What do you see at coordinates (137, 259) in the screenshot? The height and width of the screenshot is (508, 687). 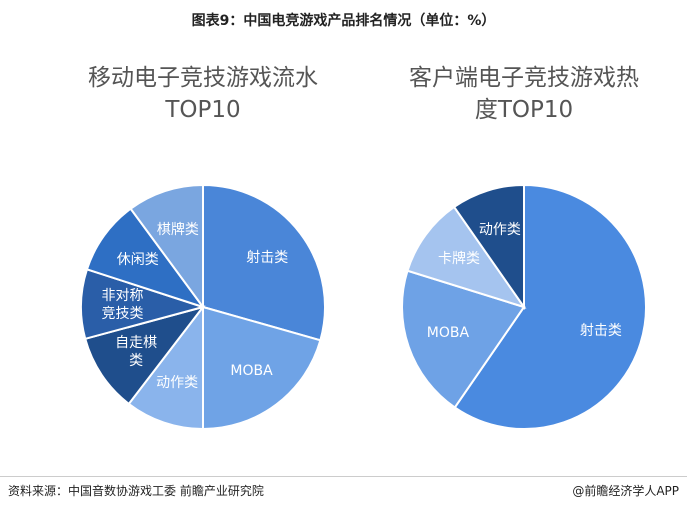 I see `slice-label: 休闲类` at bounding box center [137, 259].